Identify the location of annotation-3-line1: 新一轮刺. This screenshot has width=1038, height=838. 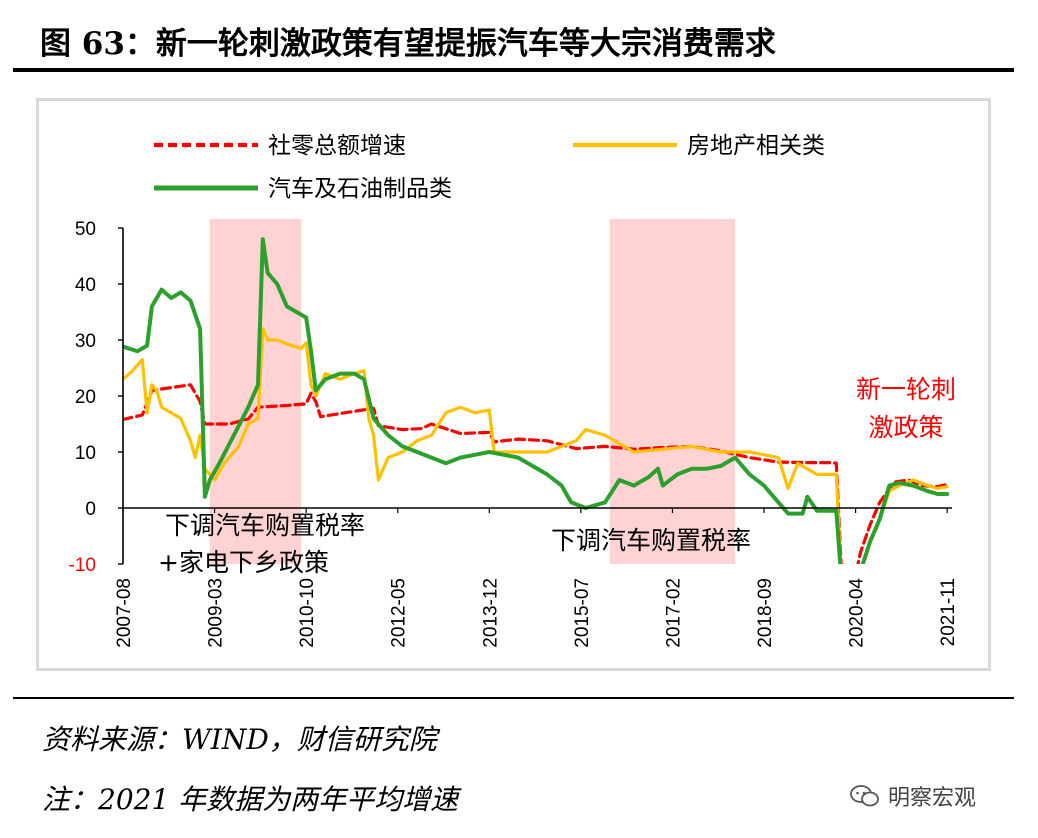
(906, 389).